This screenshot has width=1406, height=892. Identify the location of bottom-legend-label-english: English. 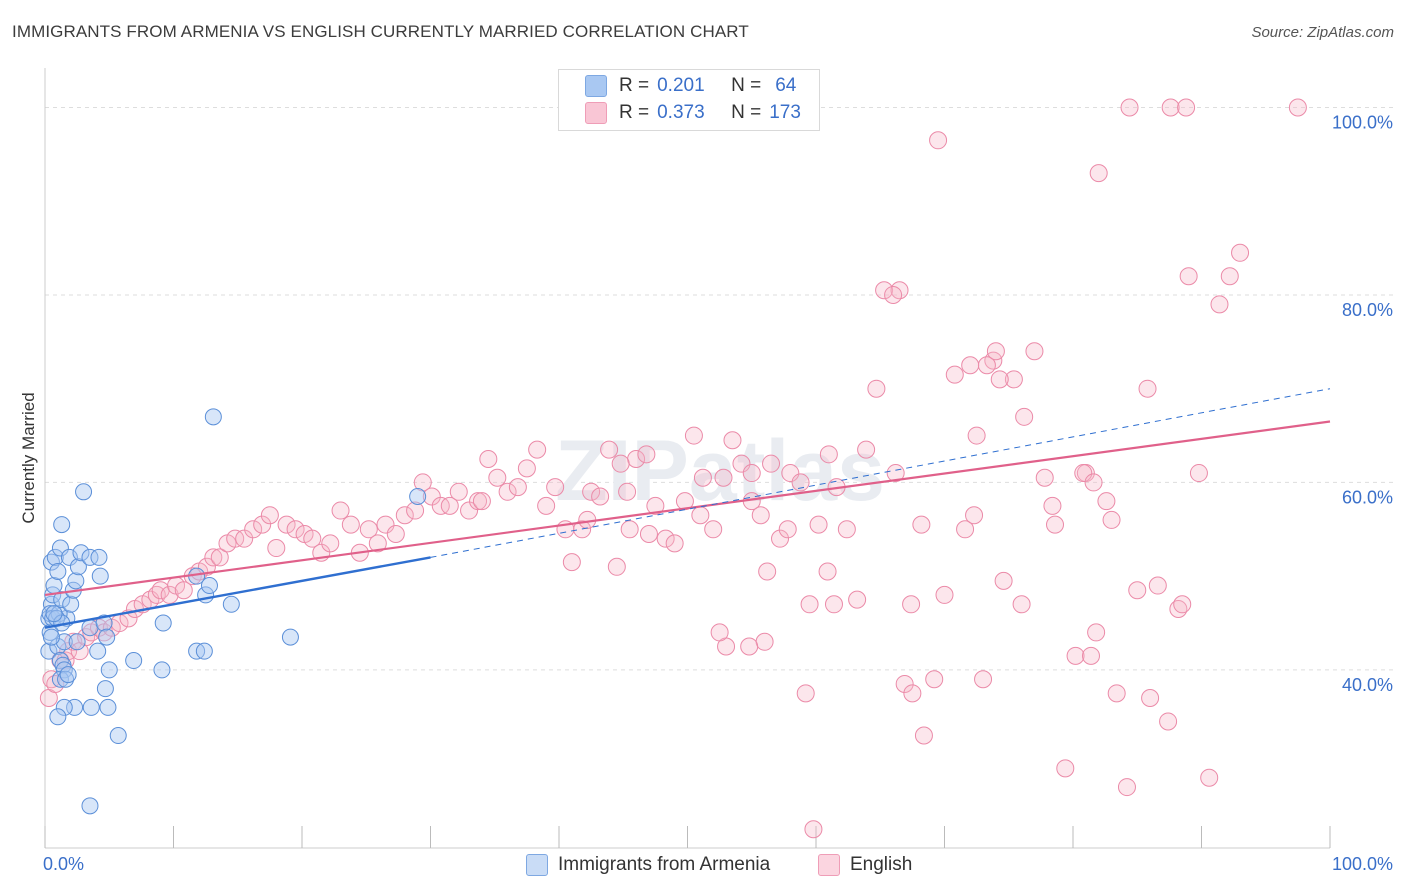
(881, 864).